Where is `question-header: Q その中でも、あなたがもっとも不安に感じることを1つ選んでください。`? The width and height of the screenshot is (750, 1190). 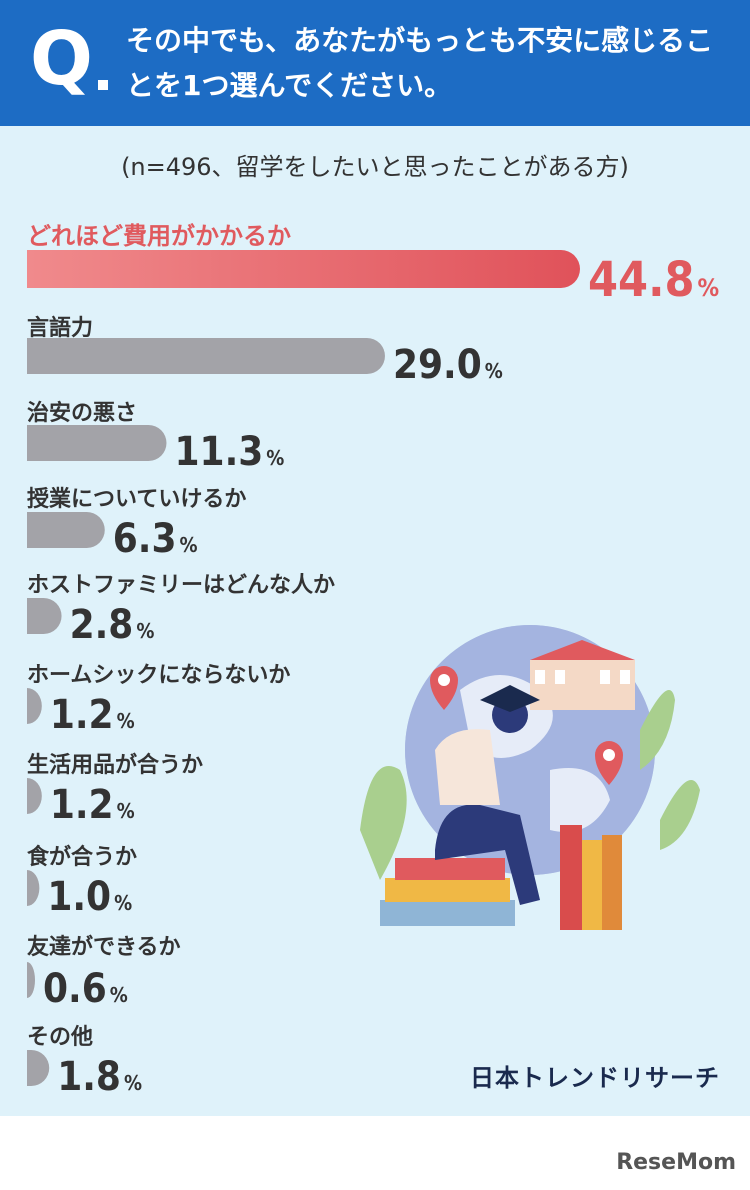
question-header: Q その中でも、あなたがもっとも不安に感じることを1つ選んでください。 is located at coordinates (375, 63).